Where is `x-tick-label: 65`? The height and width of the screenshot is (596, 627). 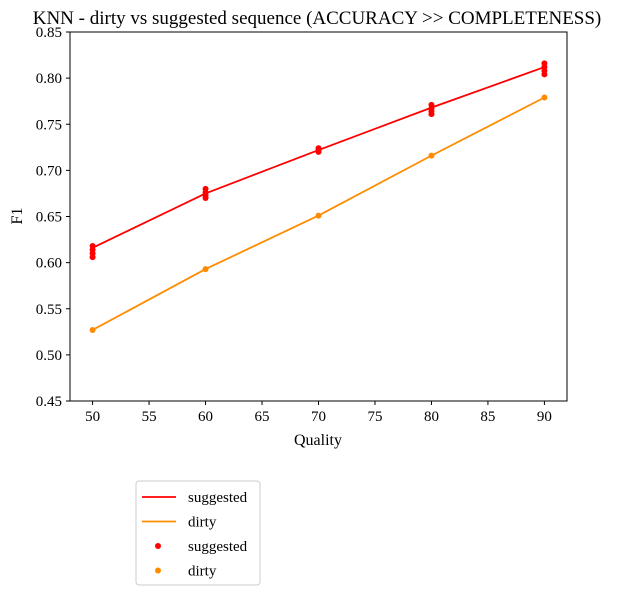
x-tick-label: 65 is located at coordinates (262, 417).